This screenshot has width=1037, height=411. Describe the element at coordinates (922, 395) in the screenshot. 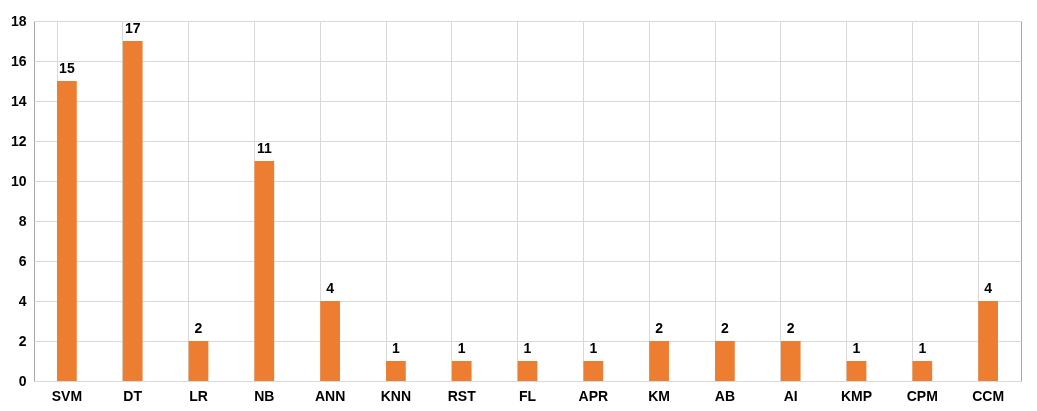

I see `x-tick-label: CPM` at that location.